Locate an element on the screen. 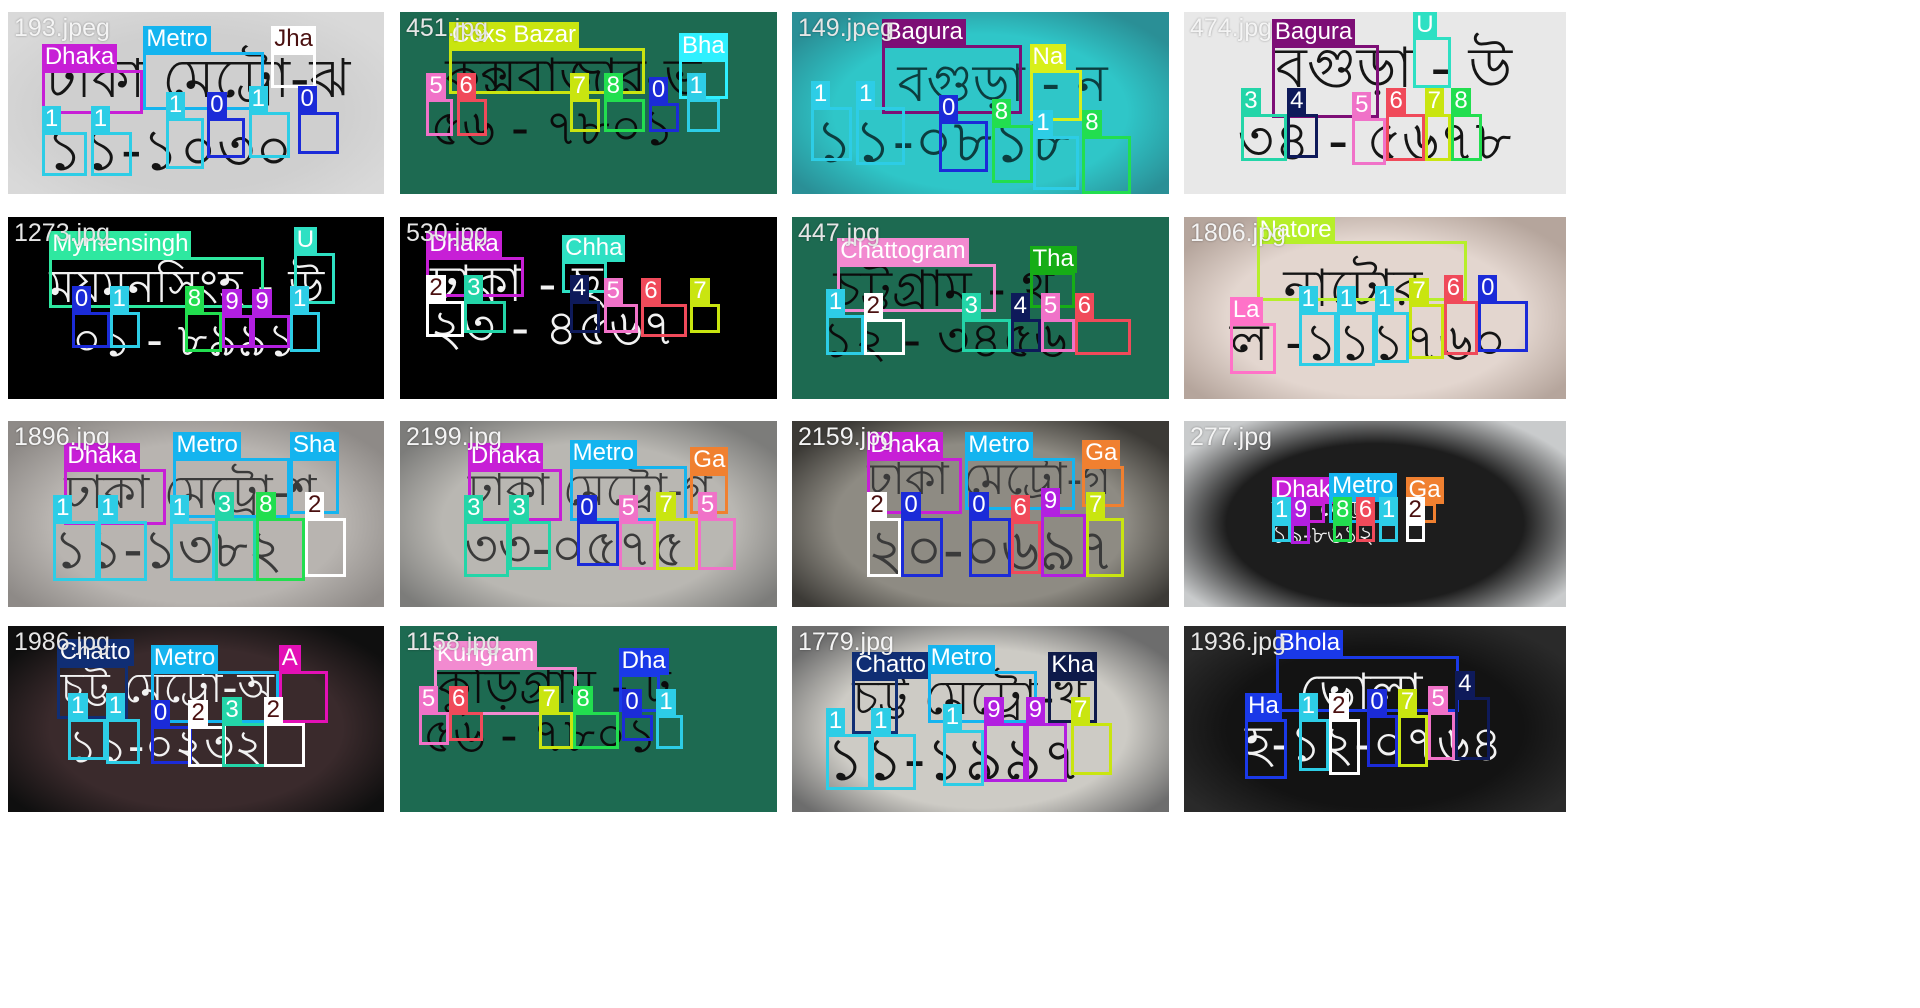 Image resolution: width=1920 pixels, height=1008 pixels. bbox-la is located at coordinates (1252, 348).